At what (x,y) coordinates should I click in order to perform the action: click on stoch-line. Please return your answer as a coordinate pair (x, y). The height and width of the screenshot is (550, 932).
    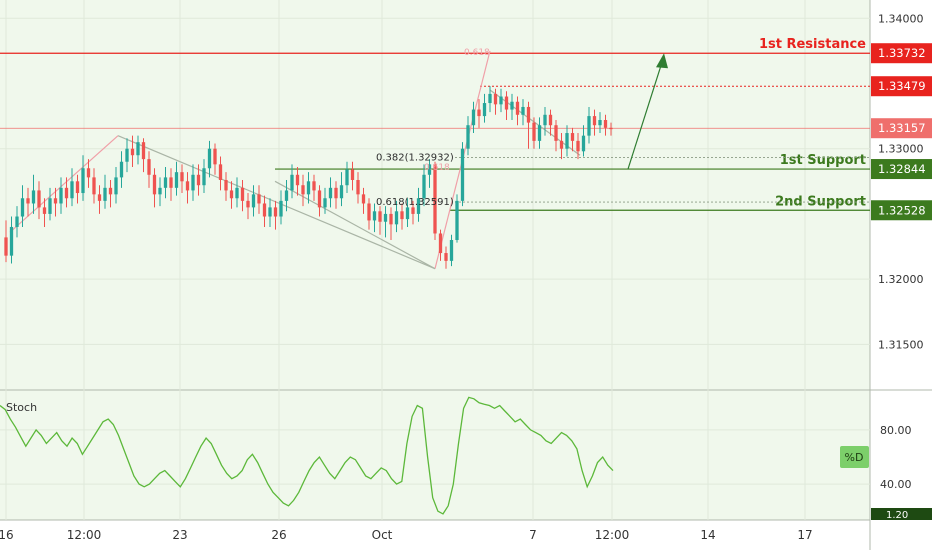
    Looking at the image, I should click on (307, 455).